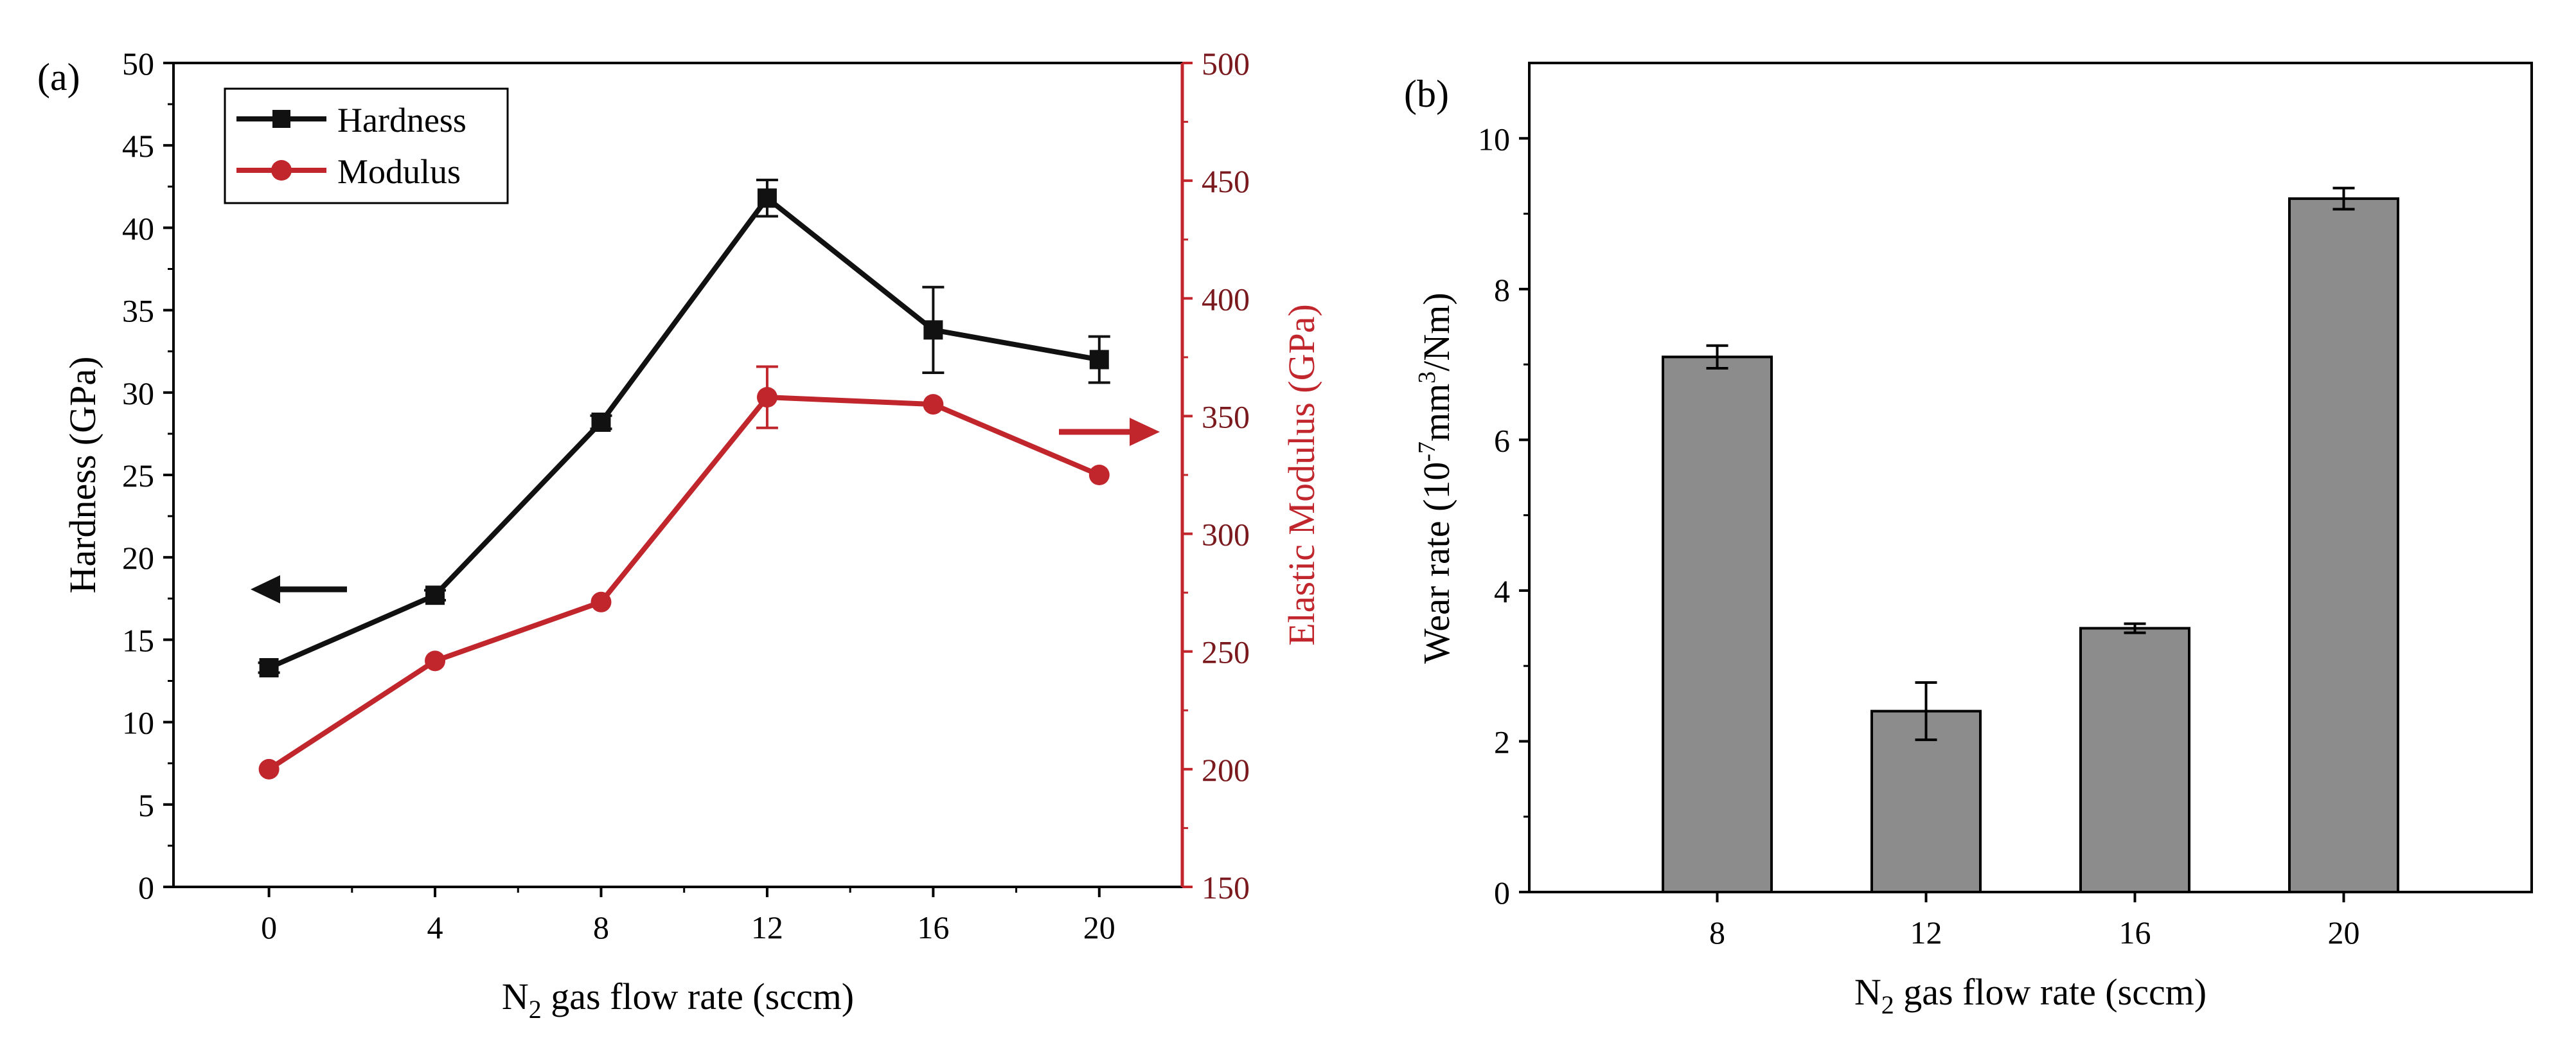 The image size is (2576, 1045). Describe the element at coordinates (1502, 440) in the screenshot. I see `b-y-tick-label: 6` at that location.